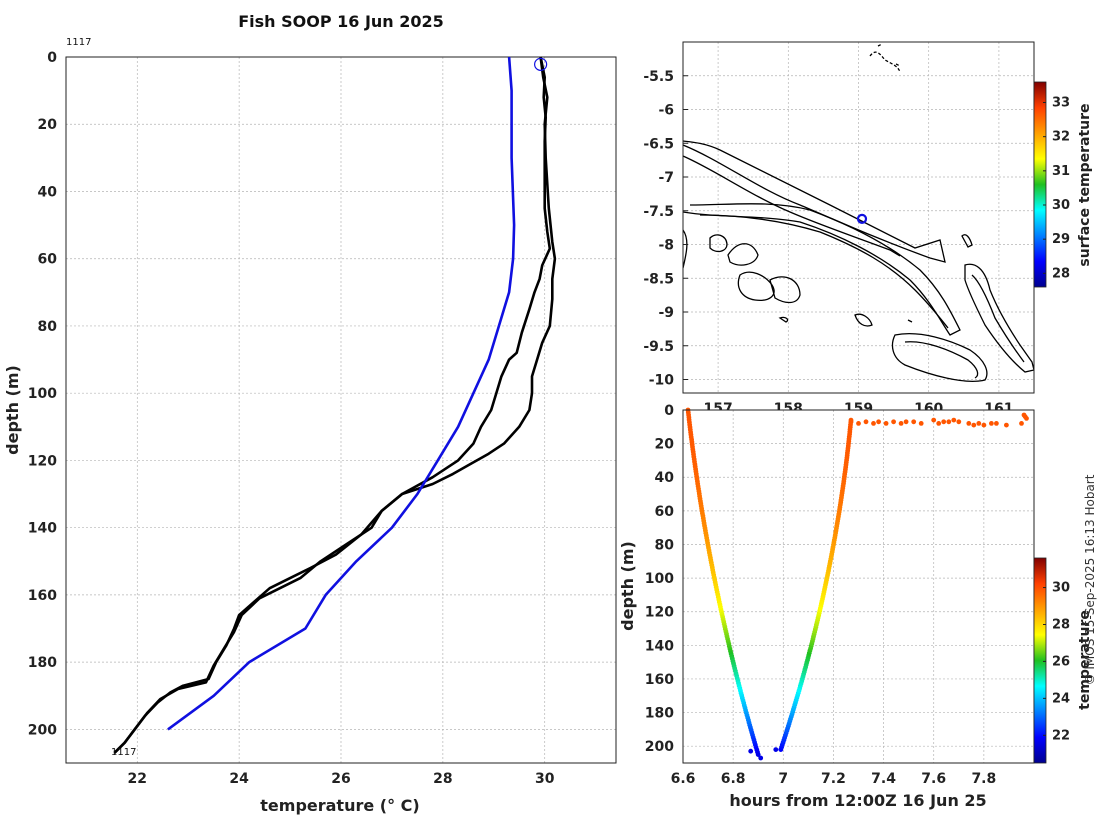  What do you see at coordinates (933, 779) in the screenshot?
I see `depth-time-x-tick-label: 7.6` at bounding box center [933, 779].